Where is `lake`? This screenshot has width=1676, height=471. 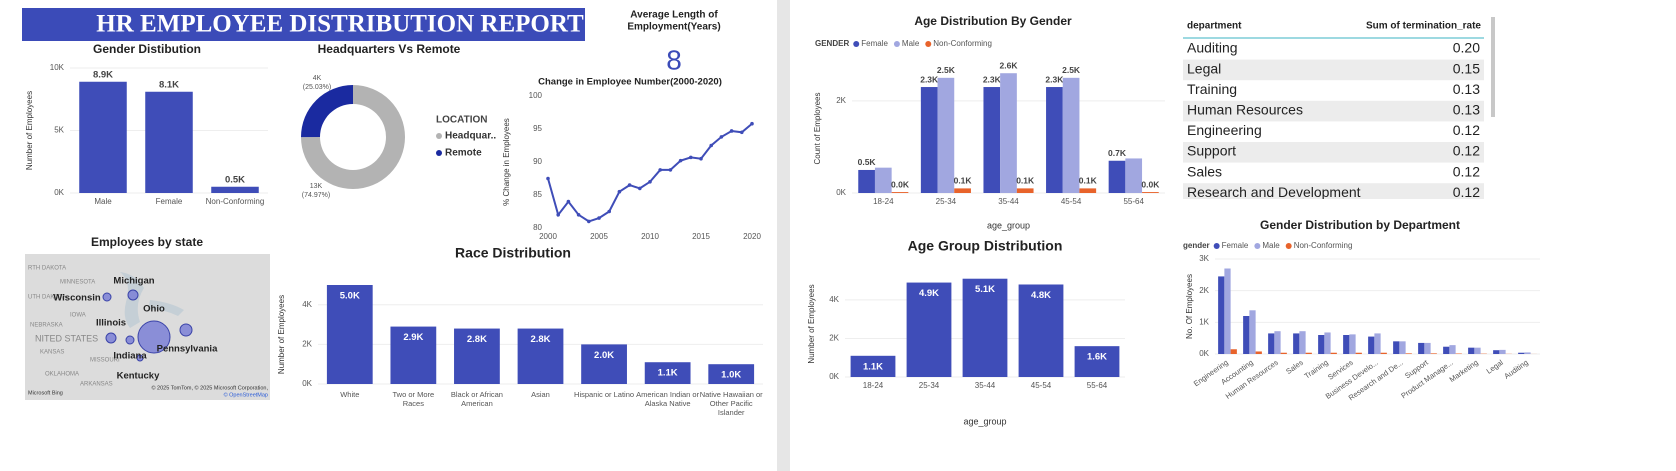
lake is located at coordinates (152, 300).